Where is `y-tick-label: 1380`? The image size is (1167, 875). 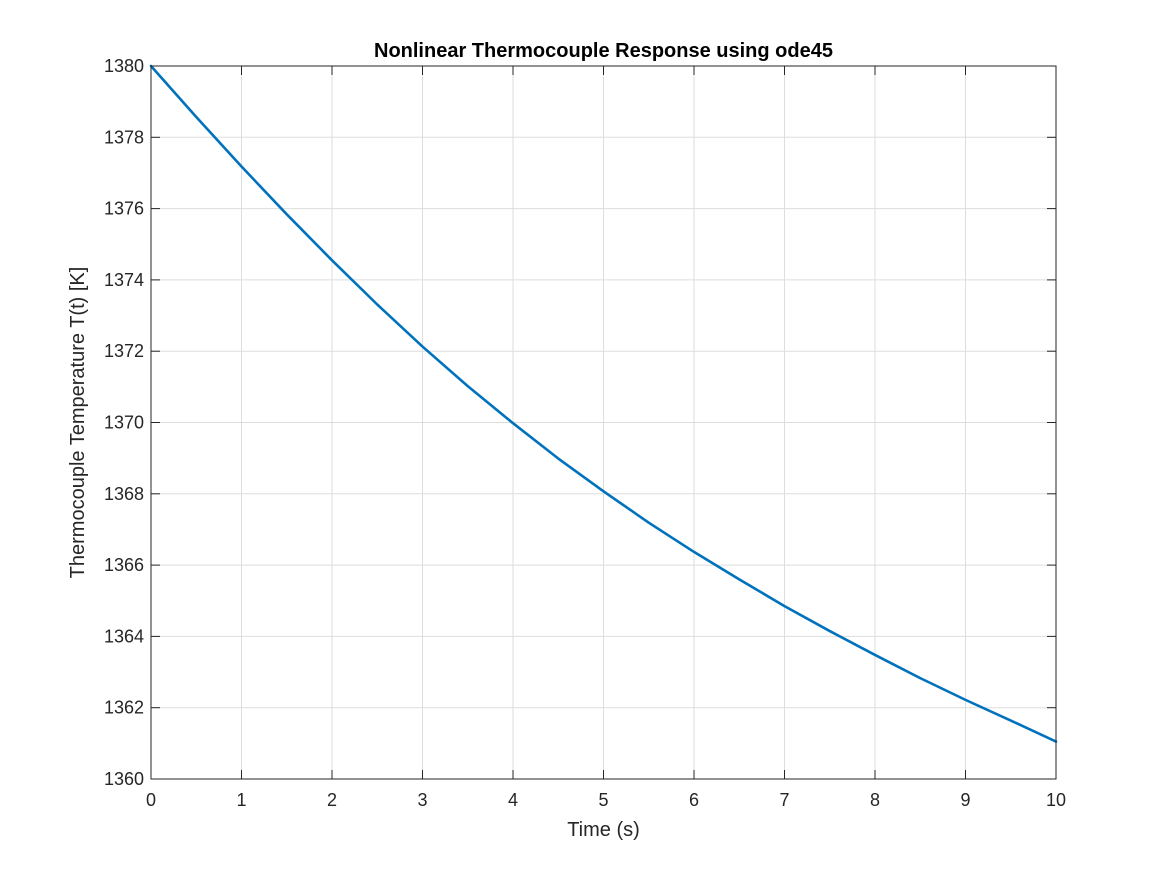
y-tick-label: 1380 is located at coordinates (124, 66).